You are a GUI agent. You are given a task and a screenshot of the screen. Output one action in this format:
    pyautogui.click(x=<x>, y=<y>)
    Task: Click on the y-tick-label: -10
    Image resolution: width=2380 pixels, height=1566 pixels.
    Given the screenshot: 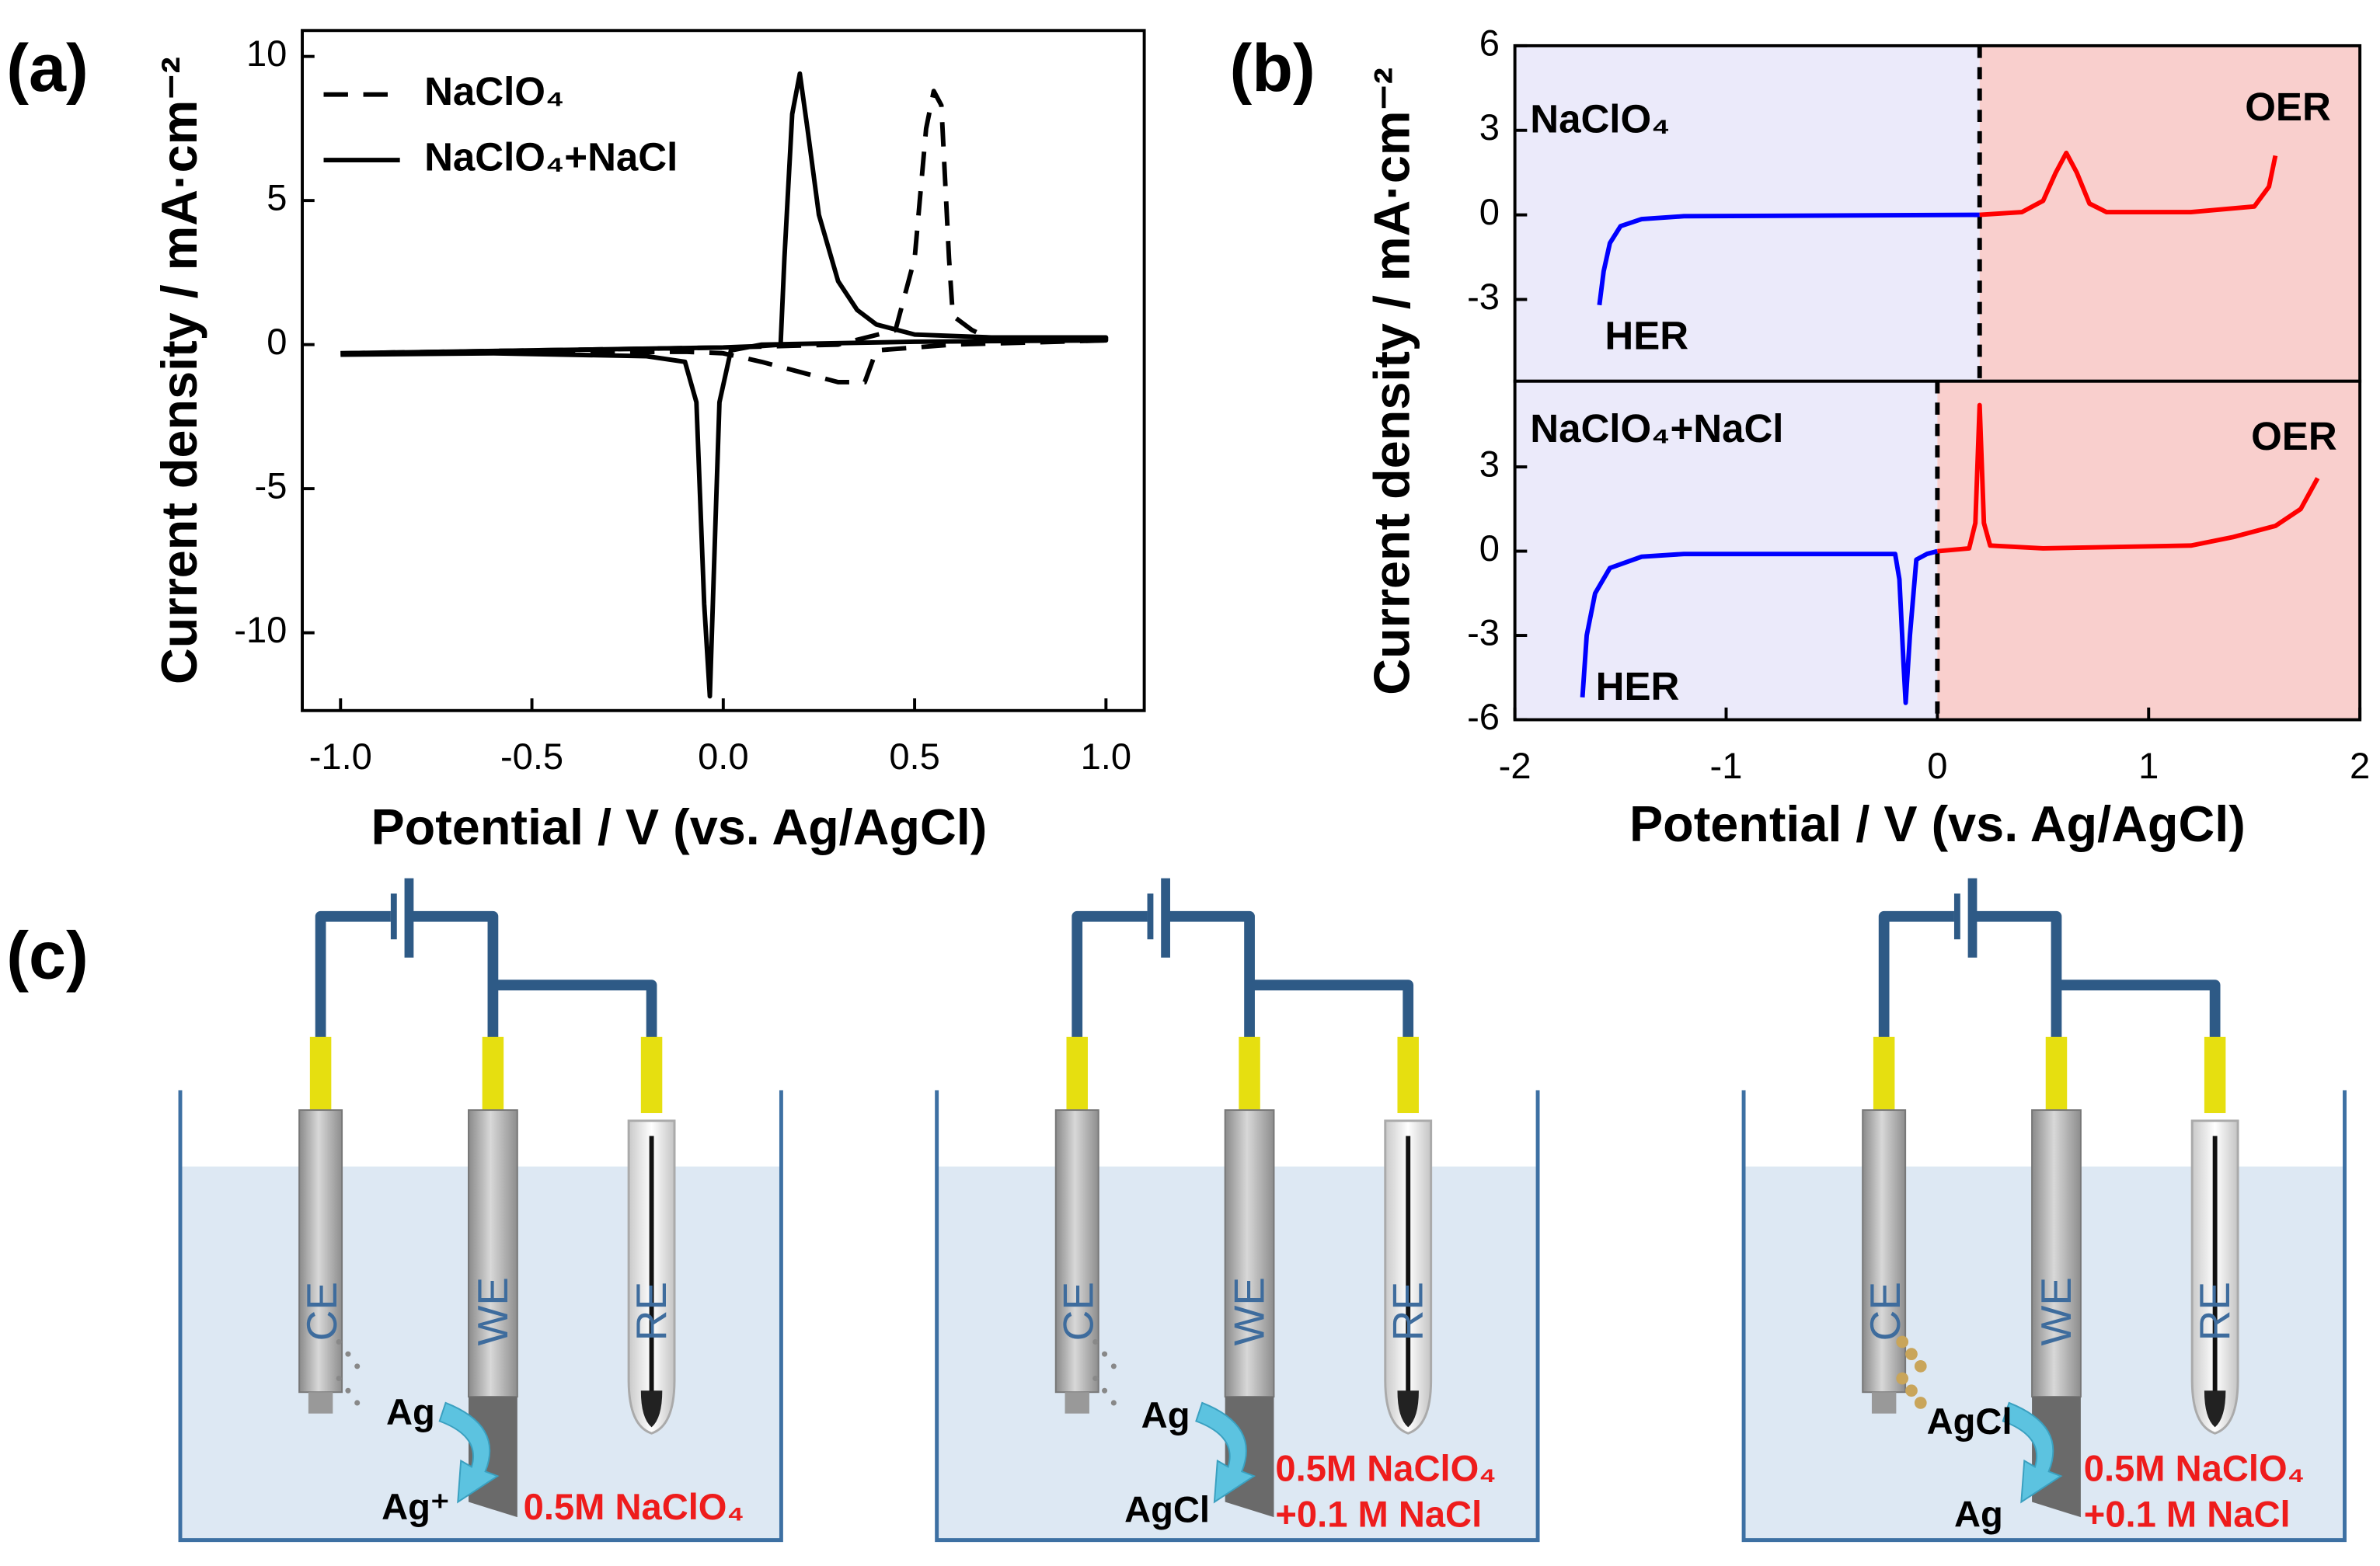 What is the action you would take?
    pyautogui.click(x=260, y=629)
    